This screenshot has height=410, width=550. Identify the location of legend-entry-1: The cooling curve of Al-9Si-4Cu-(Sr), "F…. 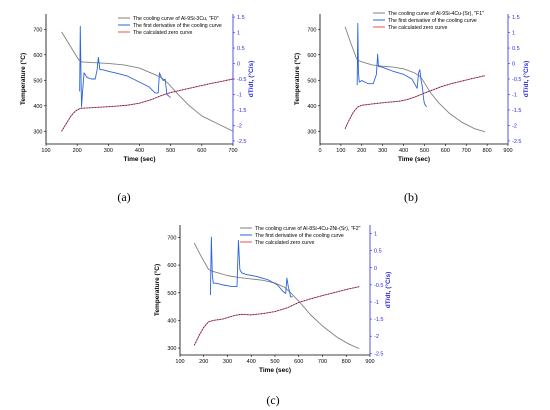
(436, 14).